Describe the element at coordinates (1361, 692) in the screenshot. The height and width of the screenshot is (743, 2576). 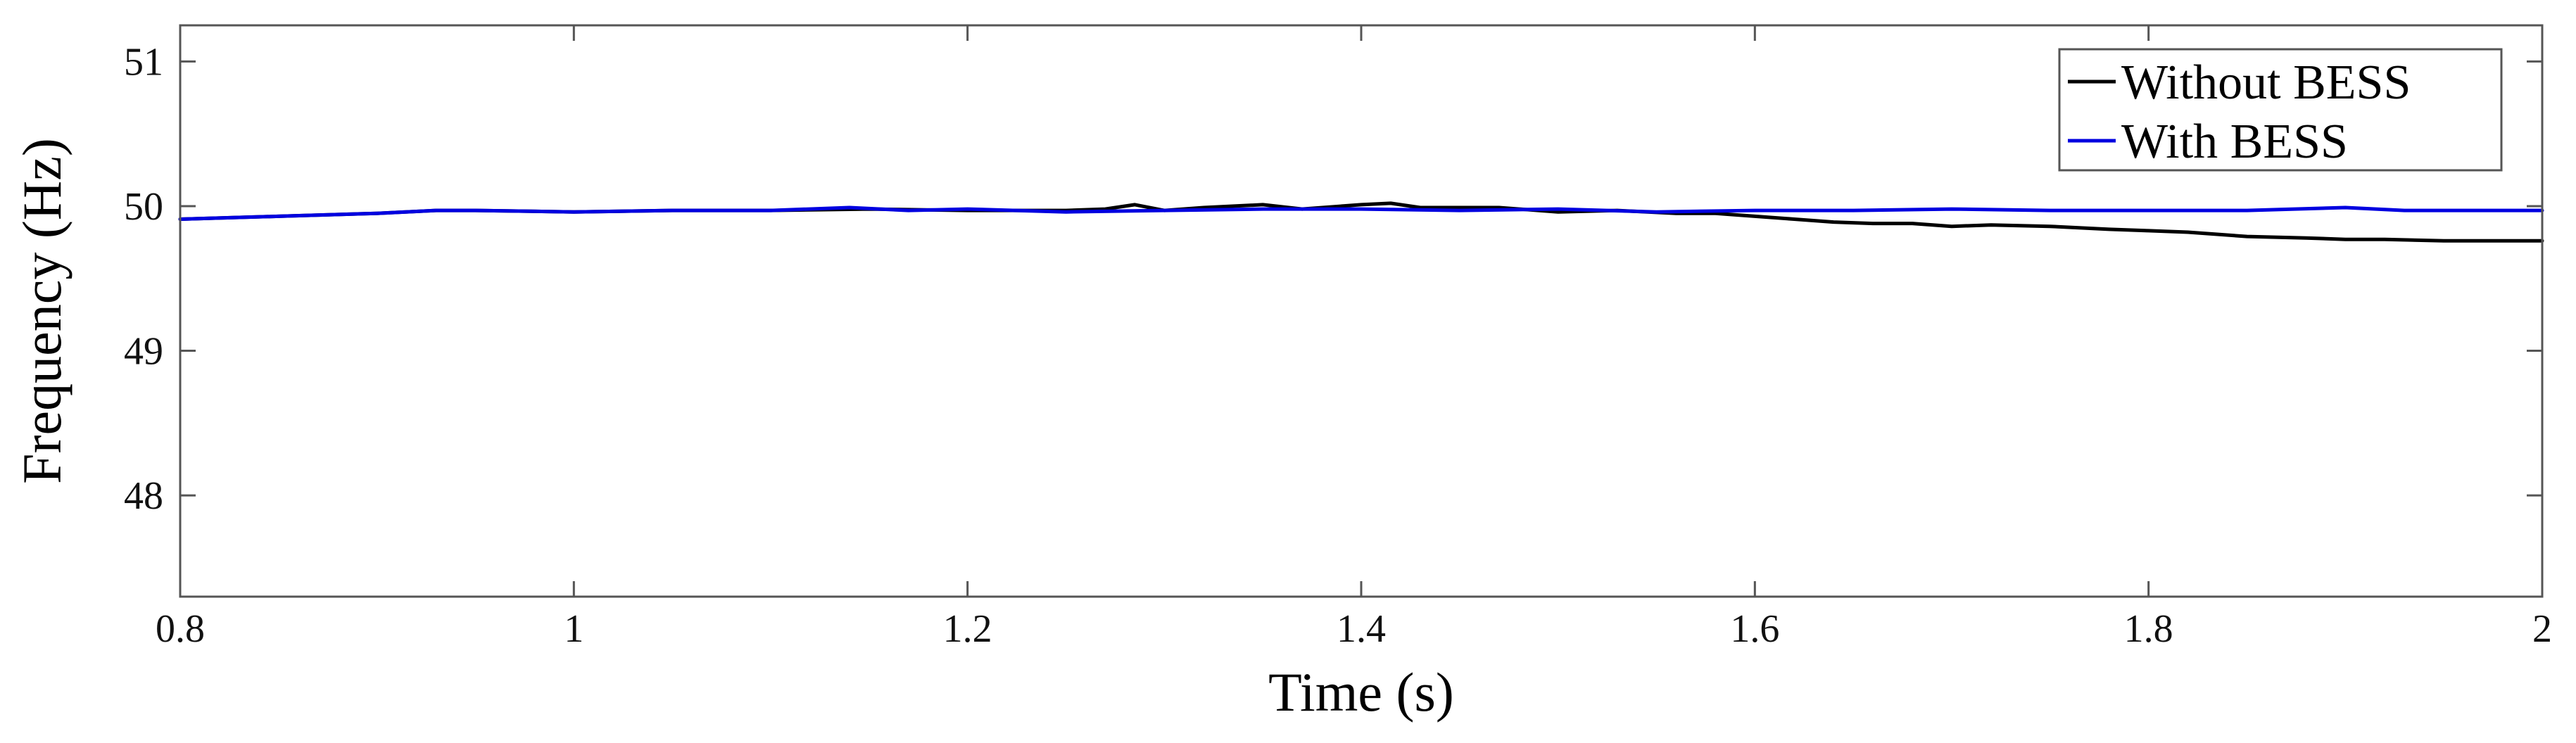
I see `x-axis-label: Time (s)` at that location.